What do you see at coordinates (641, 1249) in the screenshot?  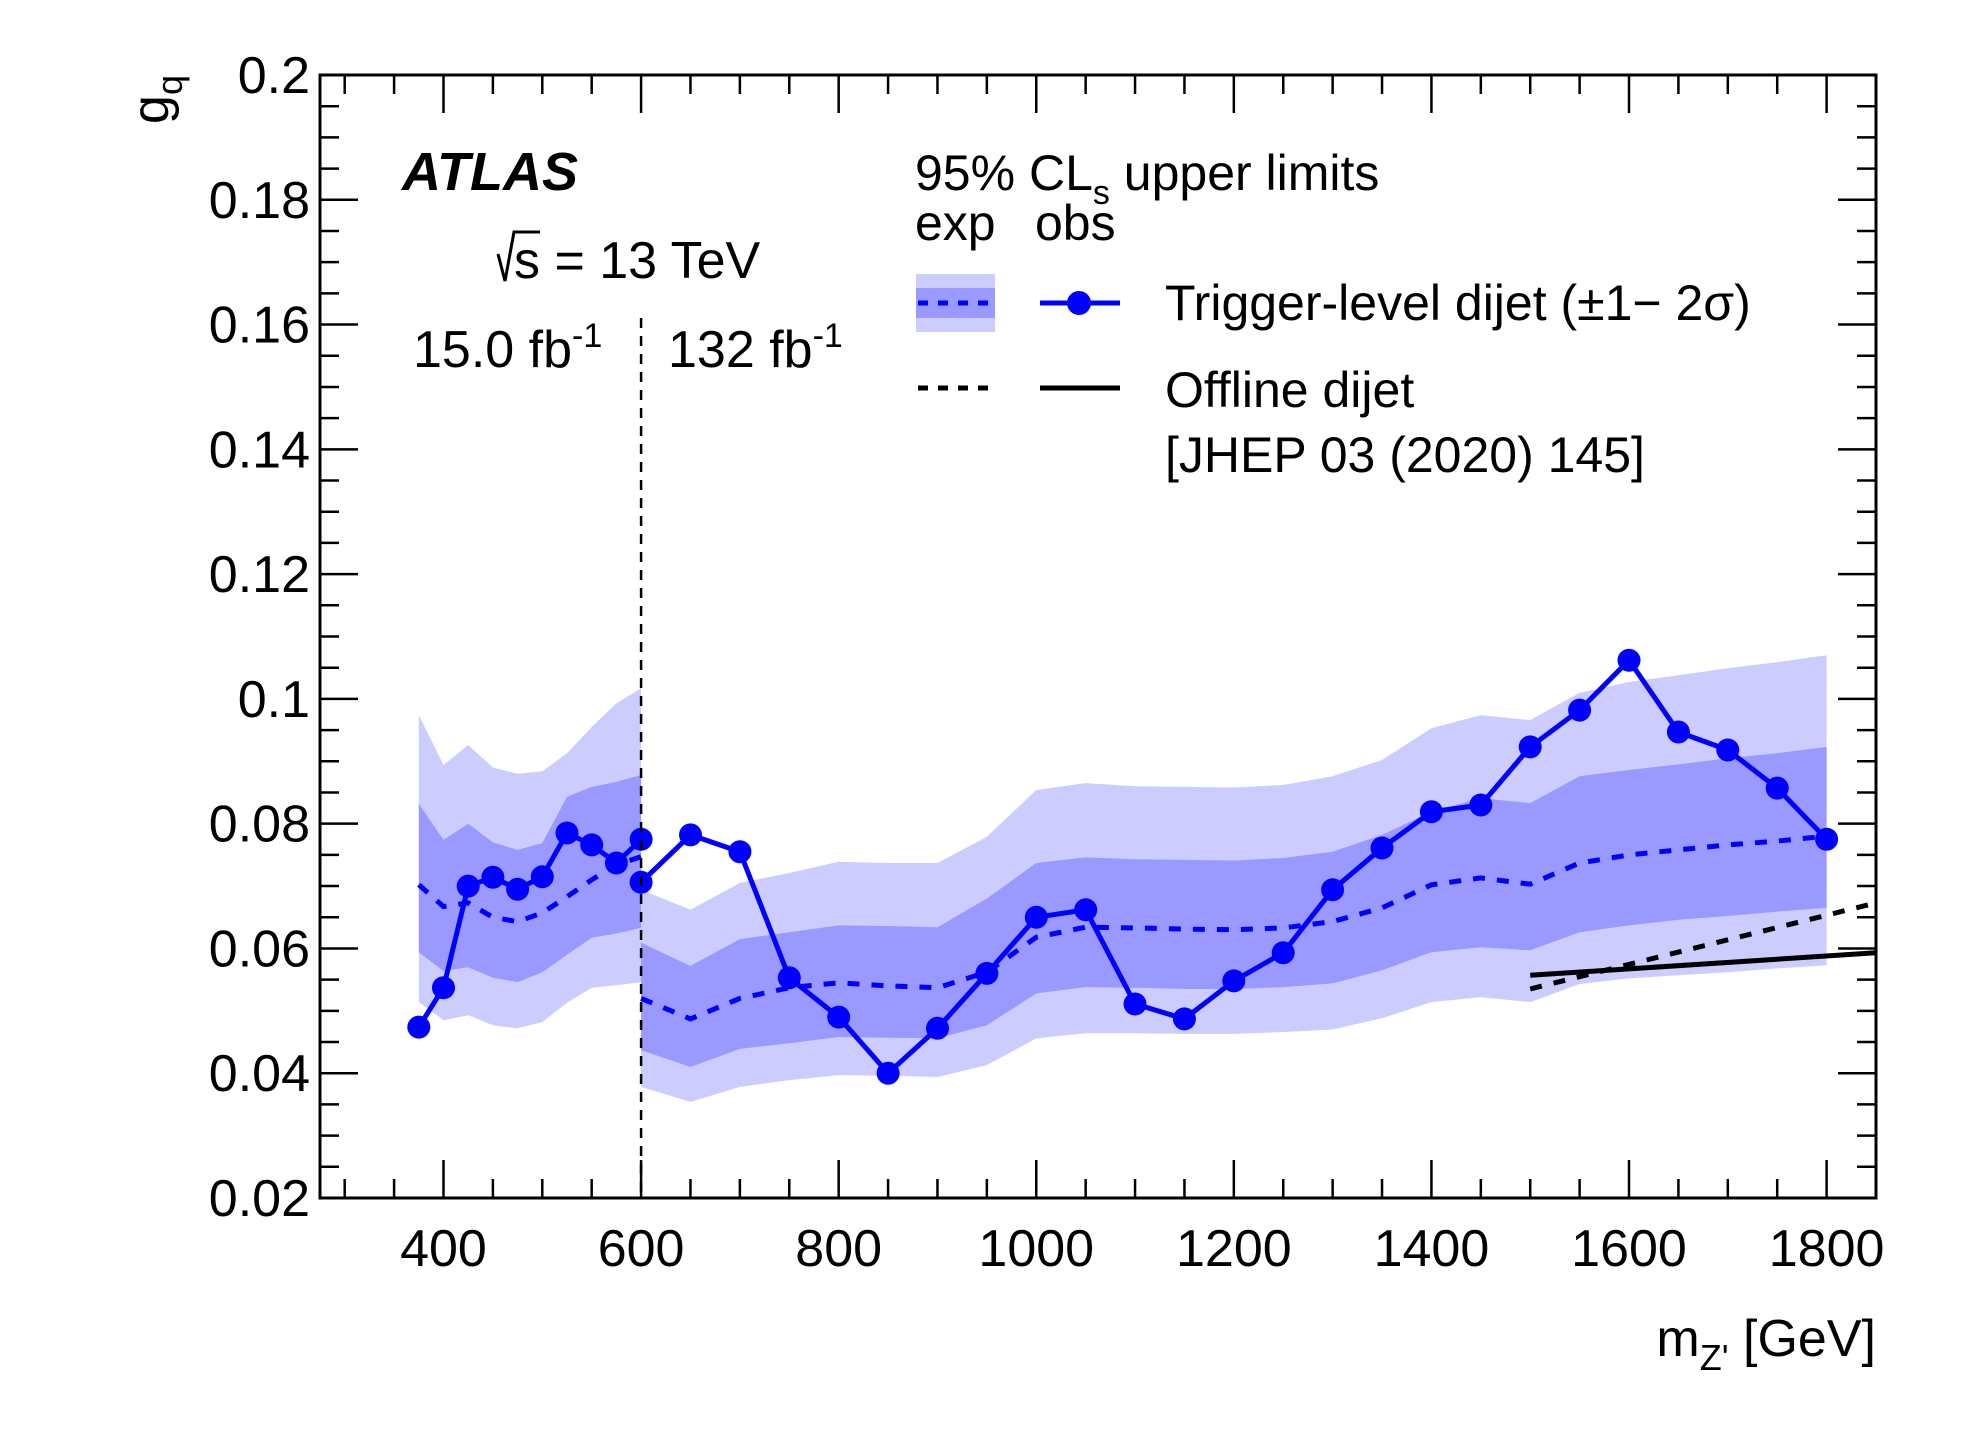 I see `x-tick-label: 600` at bounding box center [641, 1249].